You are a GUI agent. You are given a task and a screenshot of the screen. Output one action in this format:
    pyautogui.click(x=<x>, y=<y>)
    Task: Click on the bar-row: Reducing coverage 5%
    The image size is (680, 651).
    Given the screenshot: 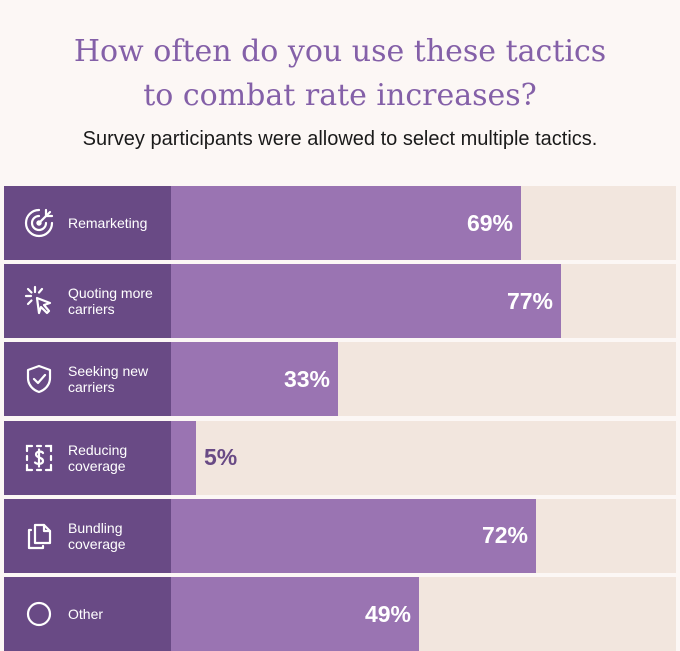 What is the action you would take?
    pyautogui.click(x=340, y=457)
    